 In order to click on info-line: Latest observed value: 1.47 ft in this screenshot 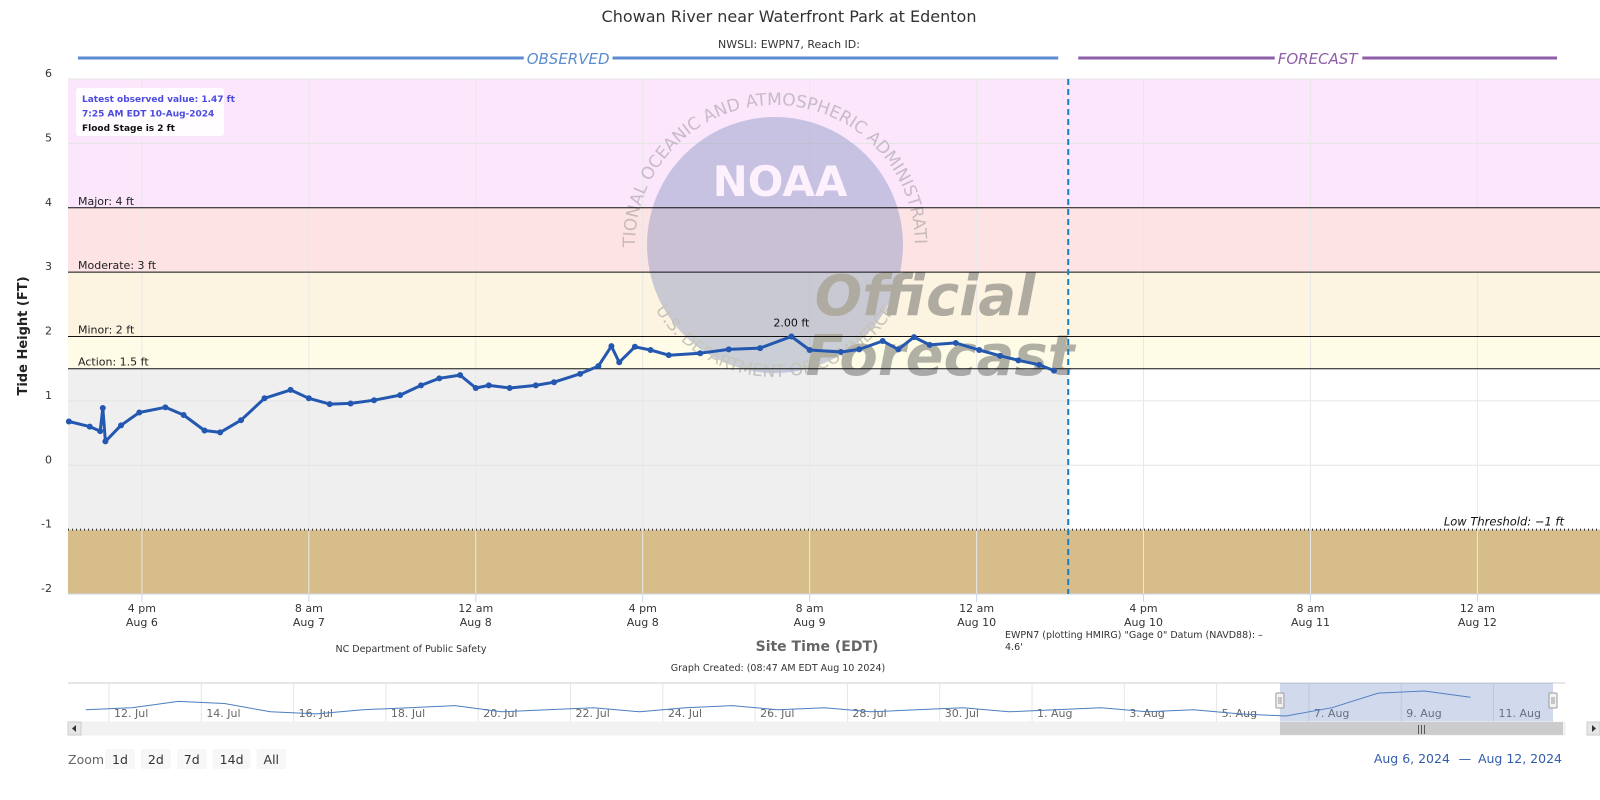, I will do `click(159, 100)`.